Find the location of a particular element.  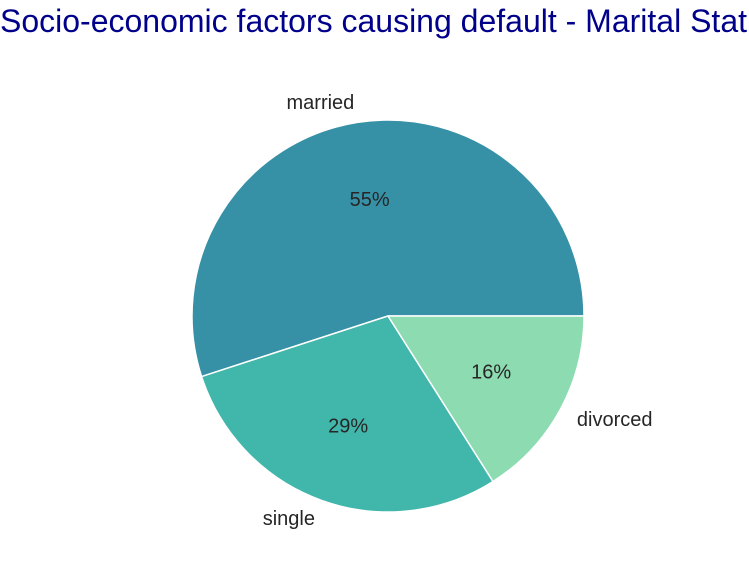

percent-label-single: 29% is located at coordinates (348, 427).